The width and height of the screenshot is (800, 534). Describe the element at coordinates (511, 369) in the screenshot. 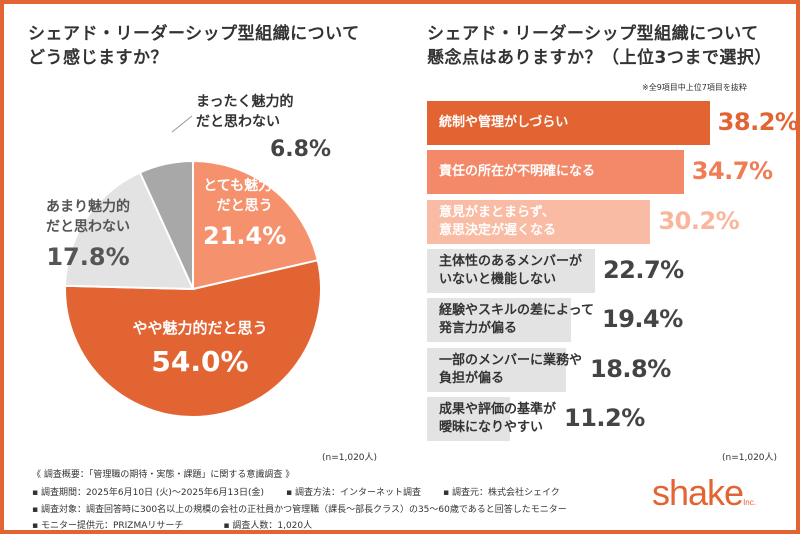

I see `bar-label: 一部のメンバーに業務や 負担が偏る` at that location.